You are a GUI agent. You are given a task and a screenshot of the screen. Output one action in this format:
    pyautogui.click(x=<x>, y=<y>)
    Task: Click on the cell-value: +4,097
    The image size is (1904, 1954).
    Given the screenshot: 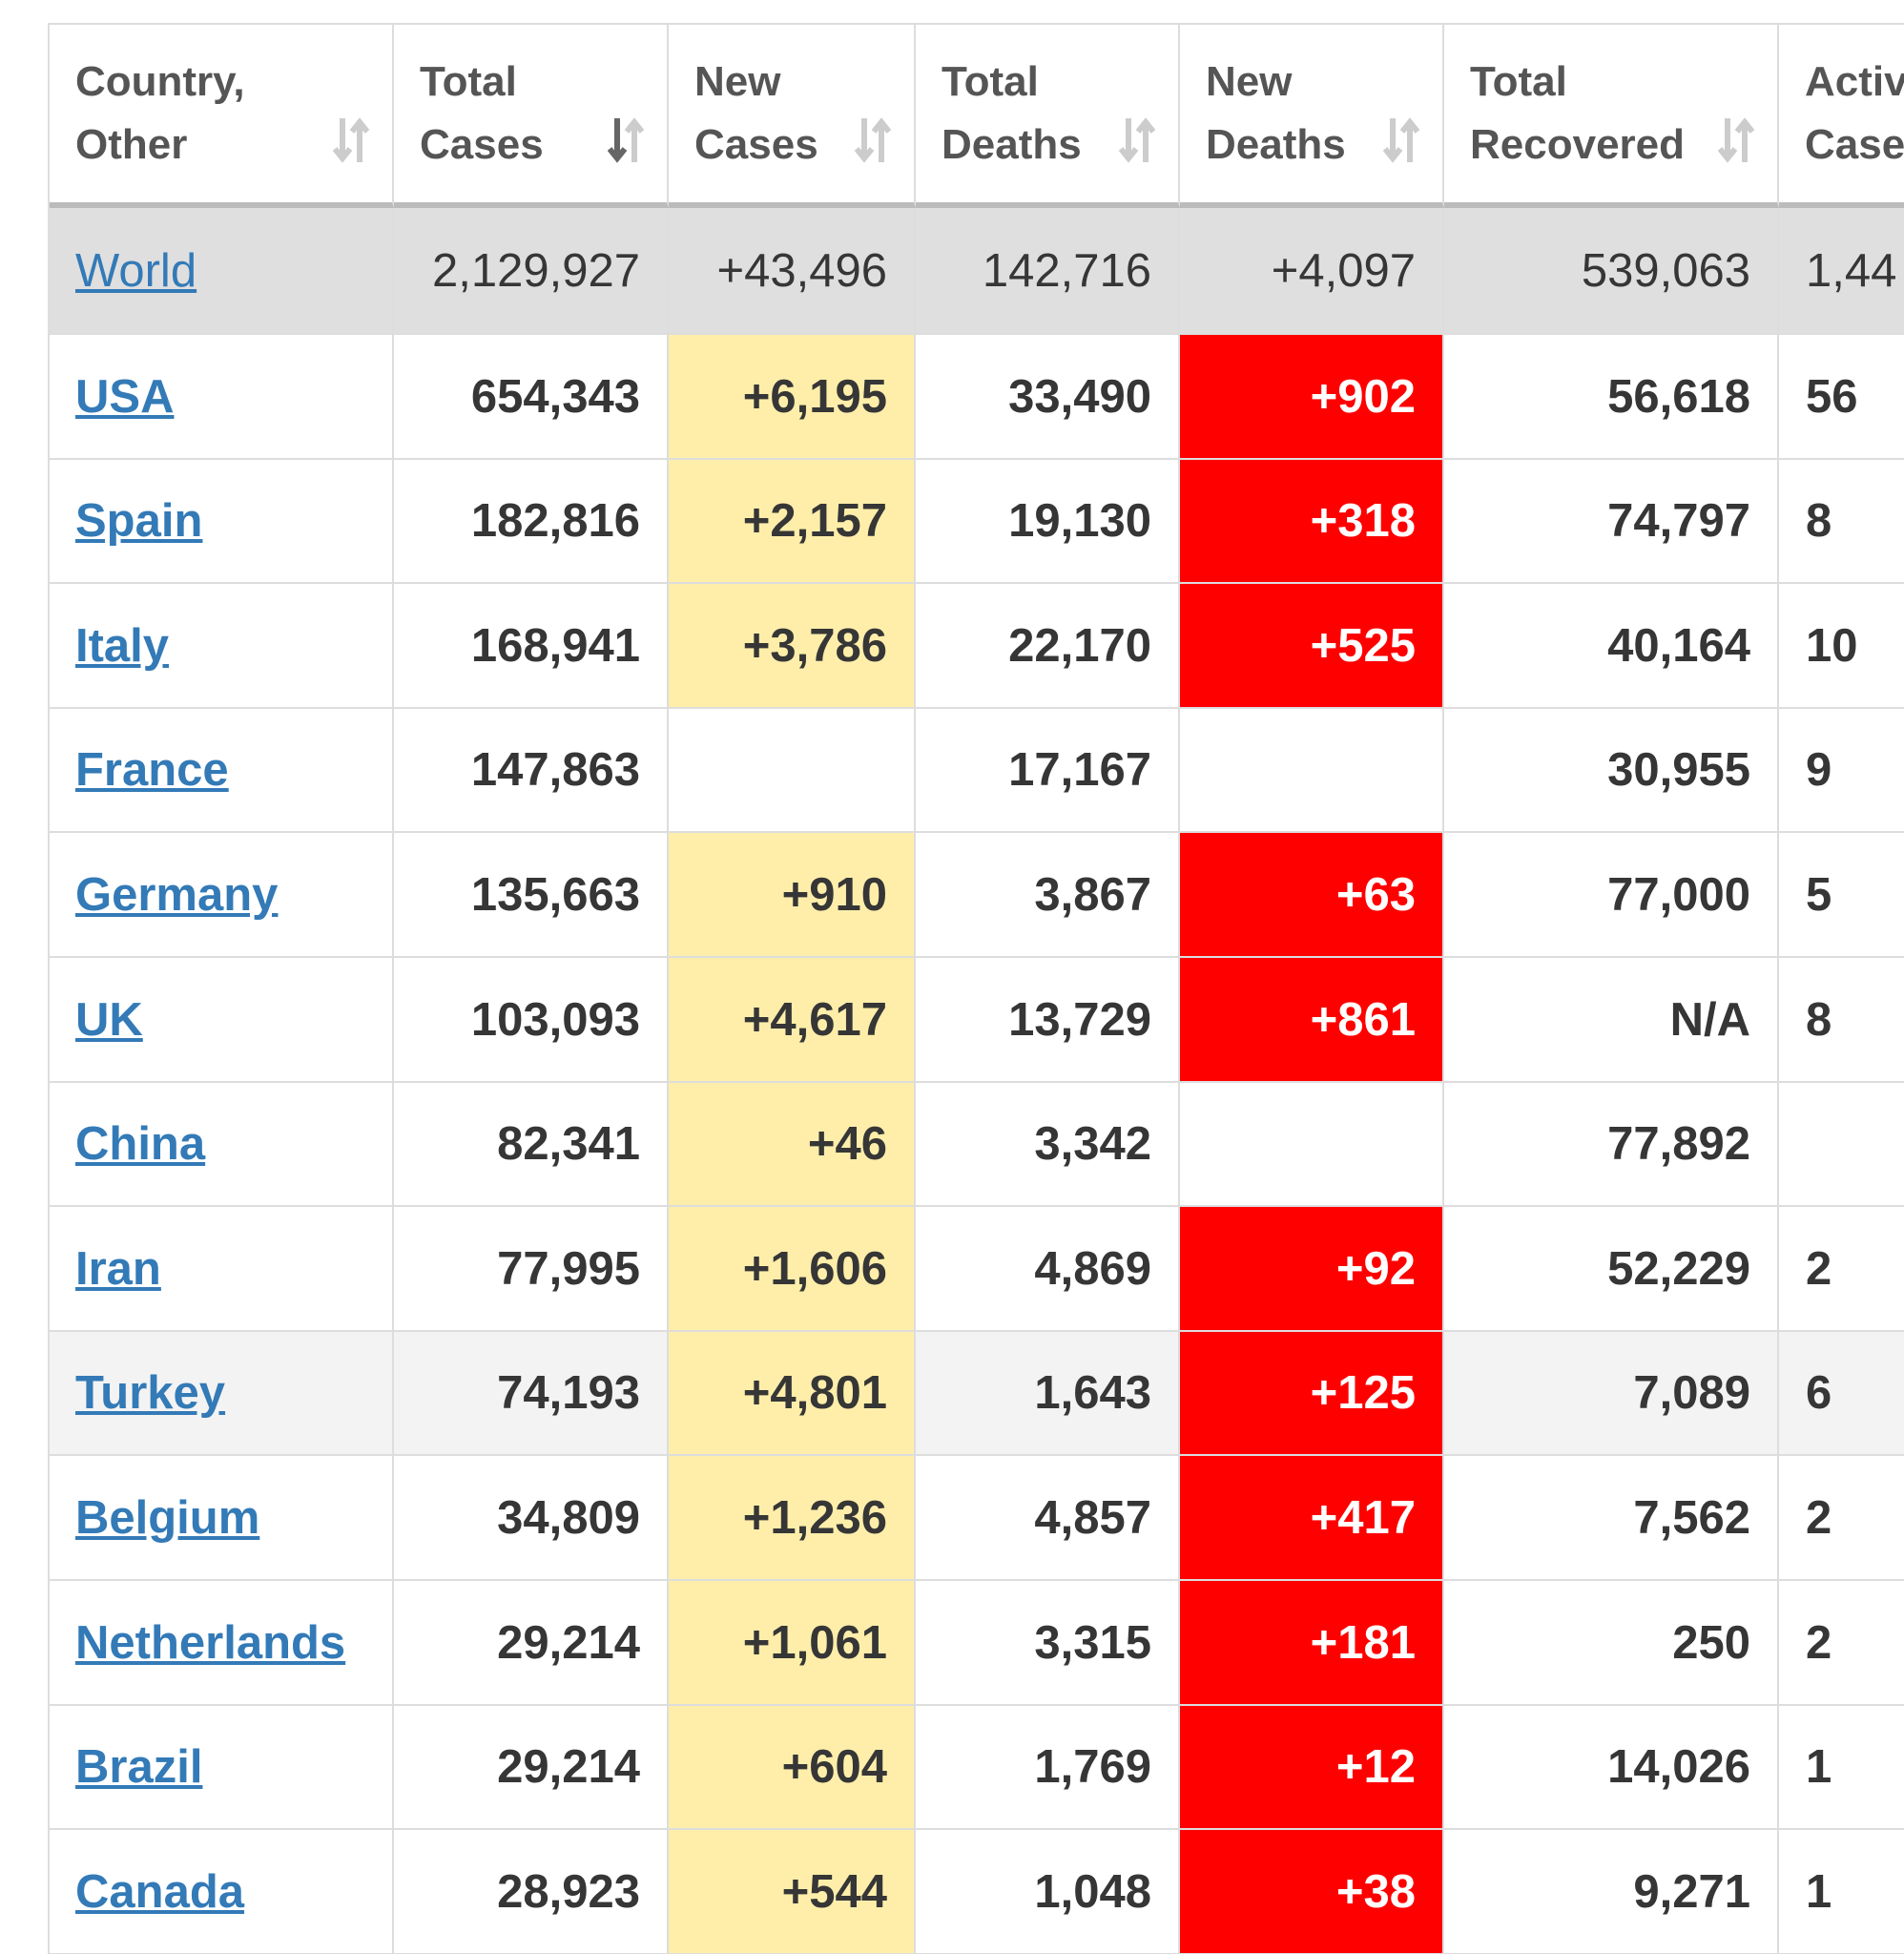 What is the action you would take?
    pyautogui.click(x=1343, y=270)
    